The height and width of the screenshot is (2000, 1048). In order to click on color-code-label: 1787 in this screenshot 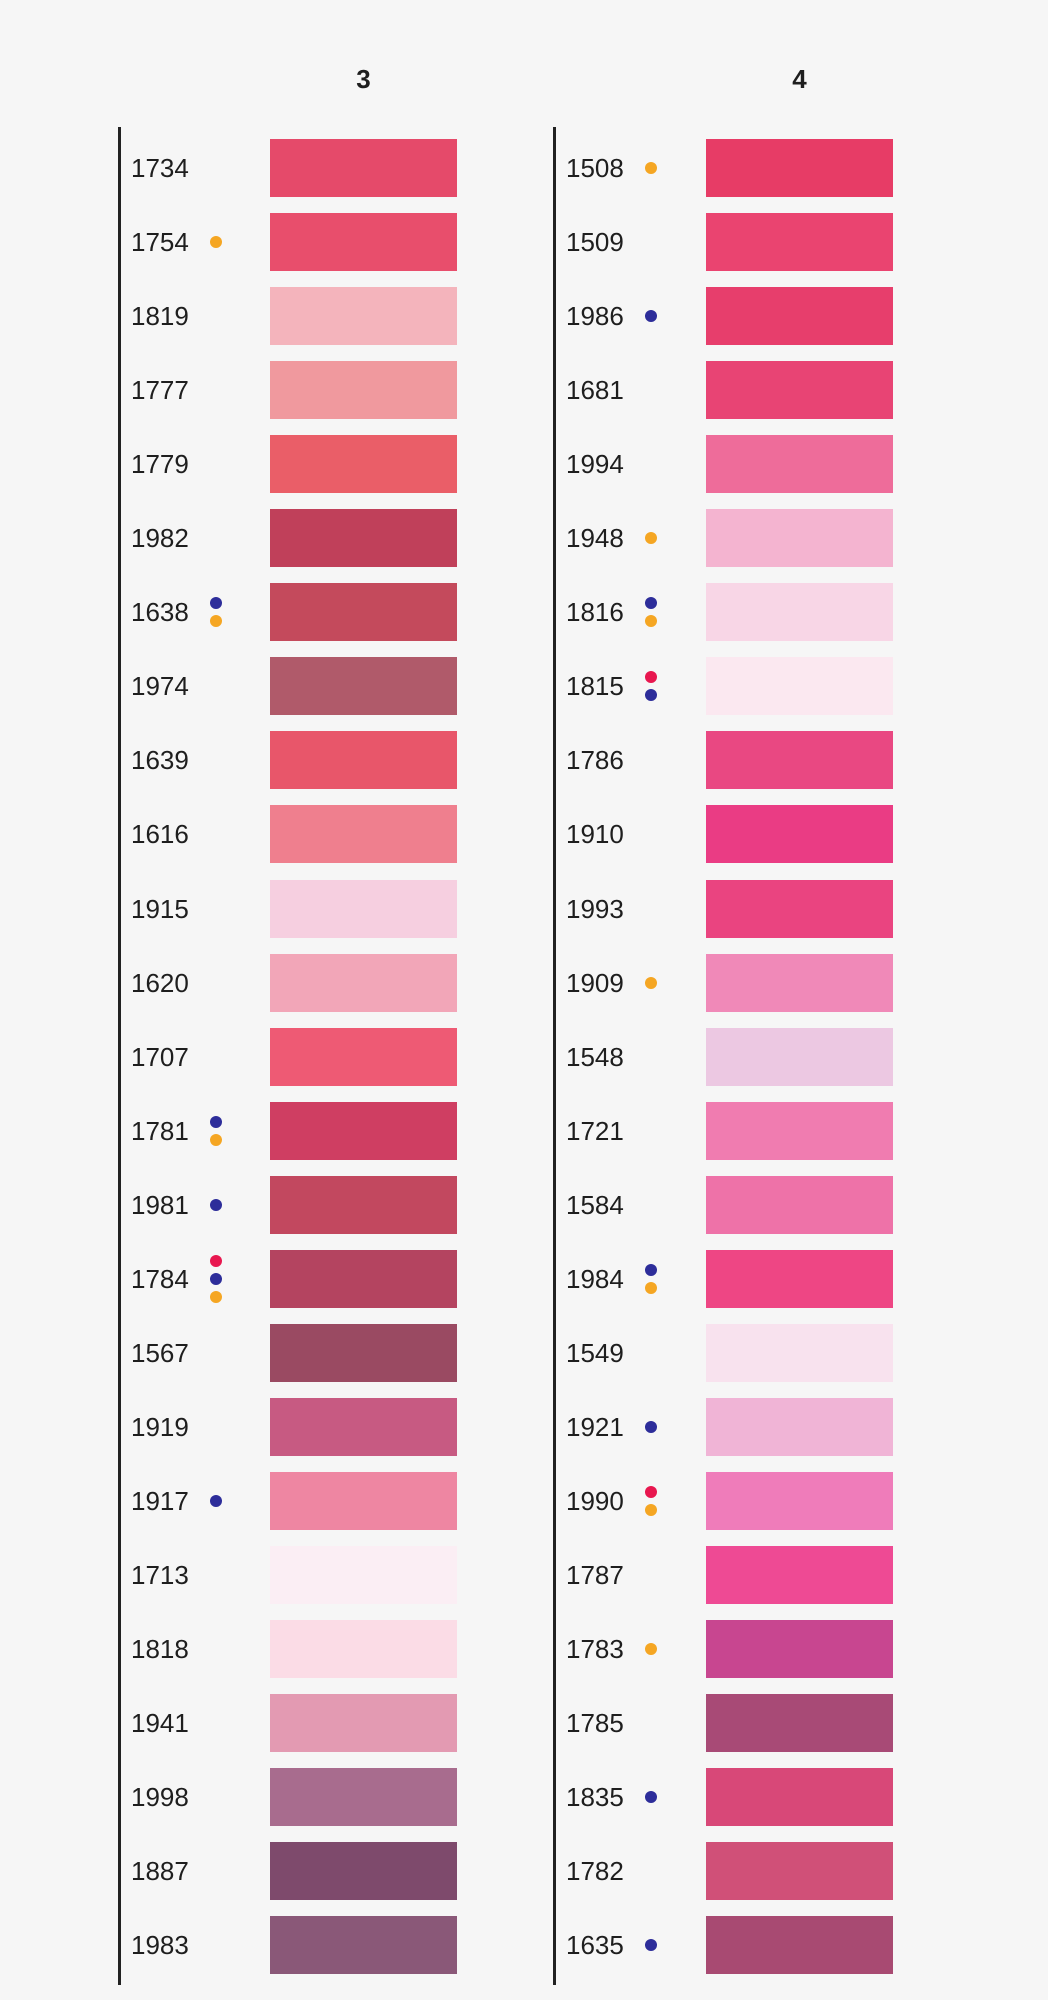, I will do `click(595, 1574)`.